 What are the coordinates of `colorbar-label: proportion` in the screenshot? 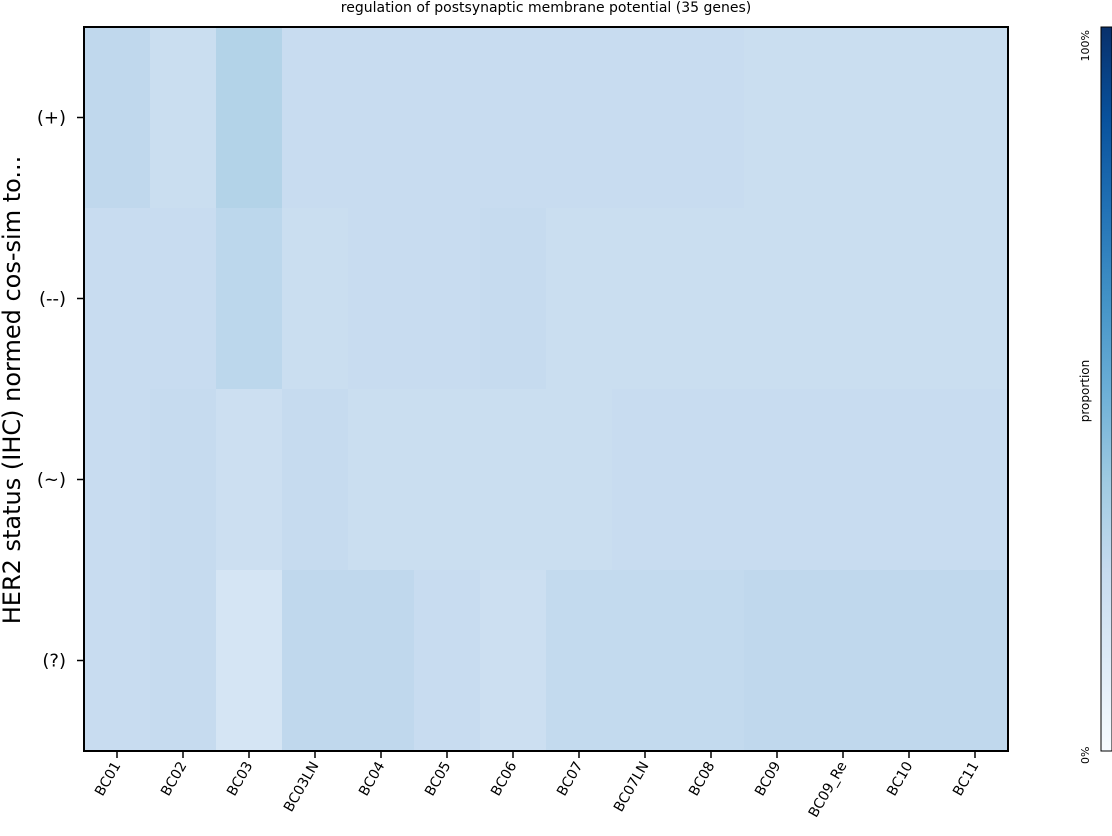 It's located at (1085, 391).